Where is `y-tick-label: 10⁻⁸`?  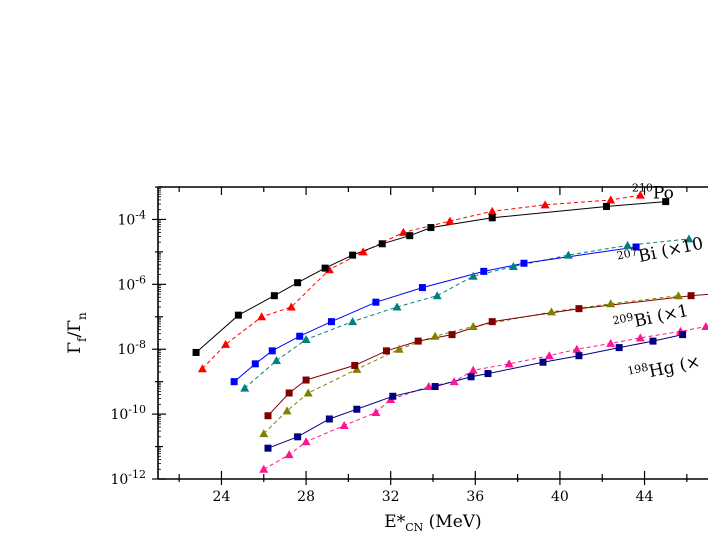 y-tick-label: 10⁻⁸ is located at coordinates (131, 348).